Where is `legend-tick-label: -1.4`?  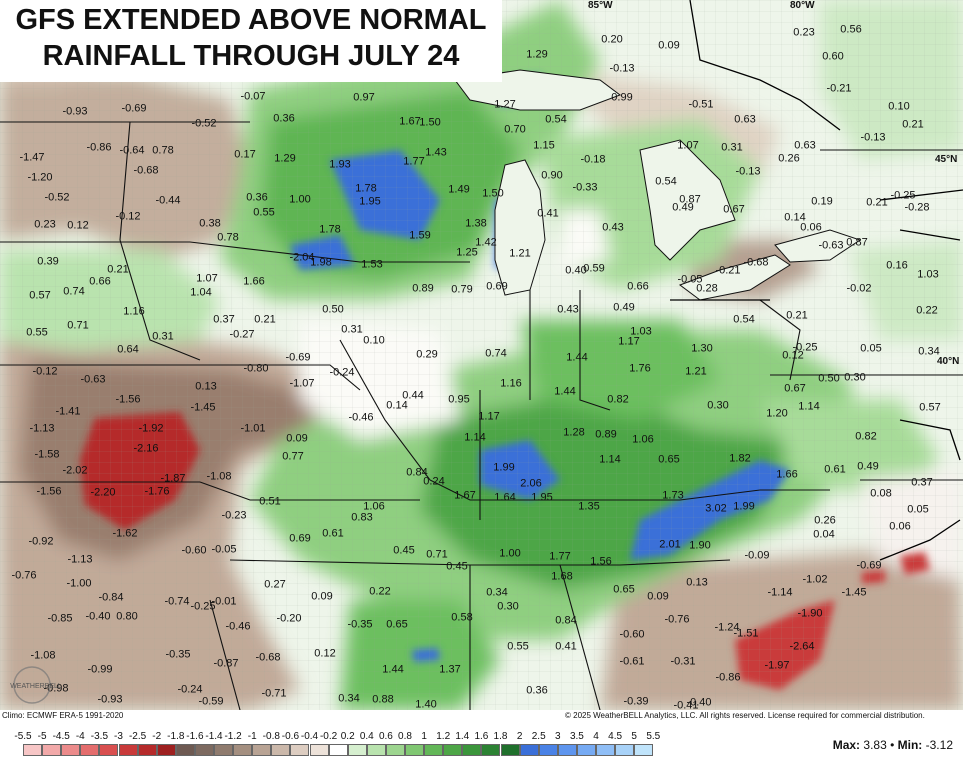 legend-tick-label: -1.4 is located at coordinates (214, 736).